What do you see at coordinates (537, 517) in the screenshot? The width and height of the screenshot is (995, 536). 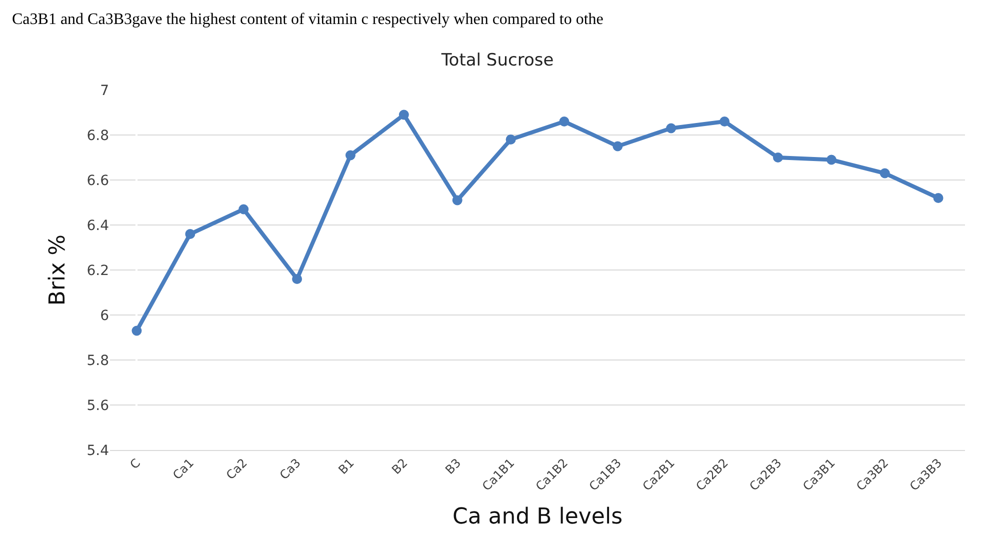 I see `x-axis-title: Ca and B levels` at bounding box center [537, 517].